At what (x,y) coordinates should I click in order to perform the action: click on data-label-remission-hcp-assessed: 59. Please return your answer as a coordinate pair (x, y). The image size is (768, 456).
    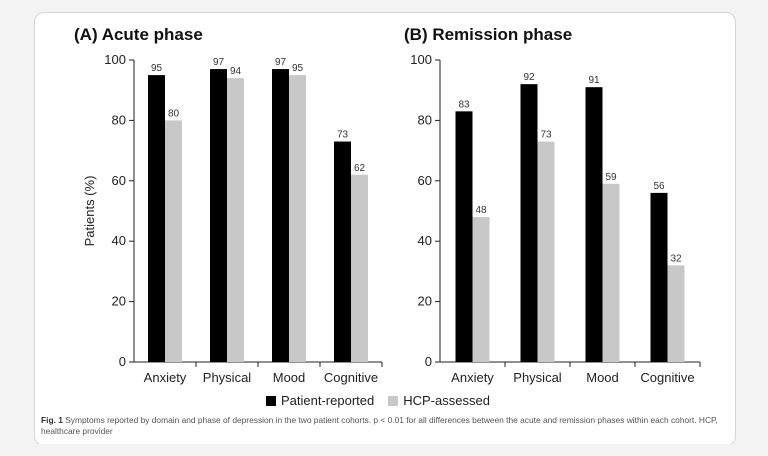
    Looking at the image, I should click on (611, 177).